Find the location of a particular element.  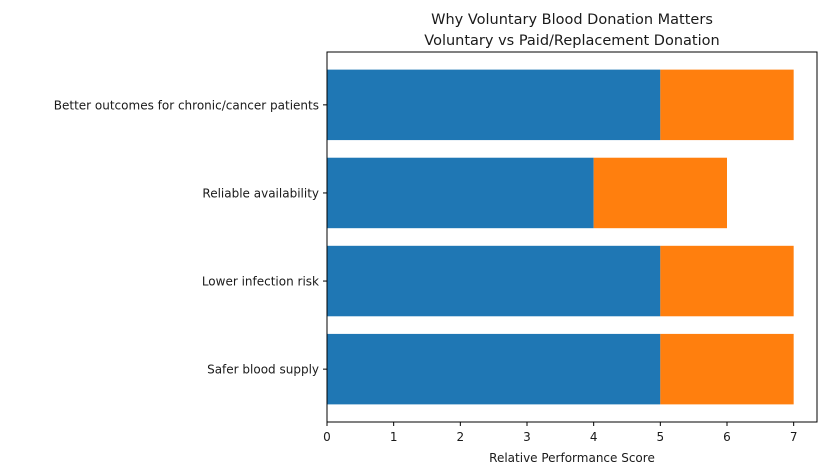

y-tick-label: Lower infection risk is located at coordinates (260, 282).